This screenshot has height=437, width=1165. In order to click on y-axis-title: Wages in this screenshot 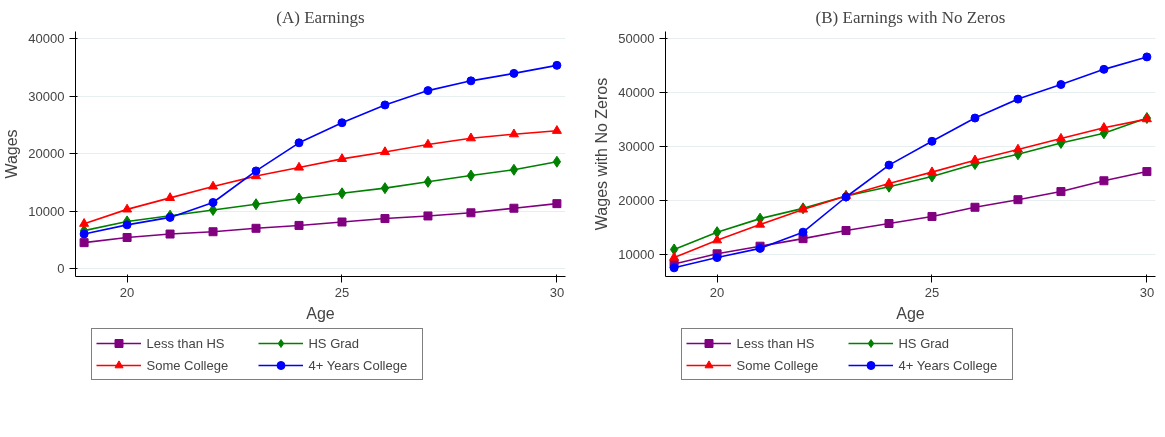, I will do `click(12, 154)`.